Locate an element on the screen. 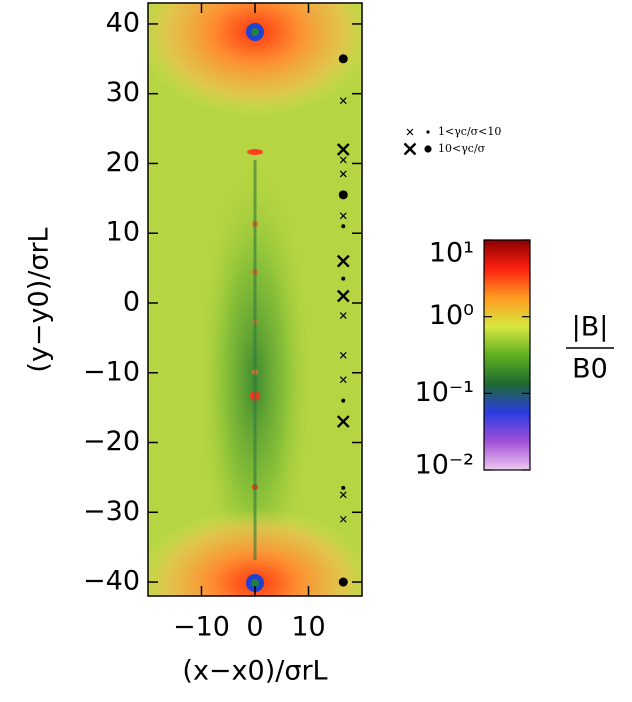 This screenshot has width=632, height=702. y-tick-label: −20 is located at coordinates (111, 441).